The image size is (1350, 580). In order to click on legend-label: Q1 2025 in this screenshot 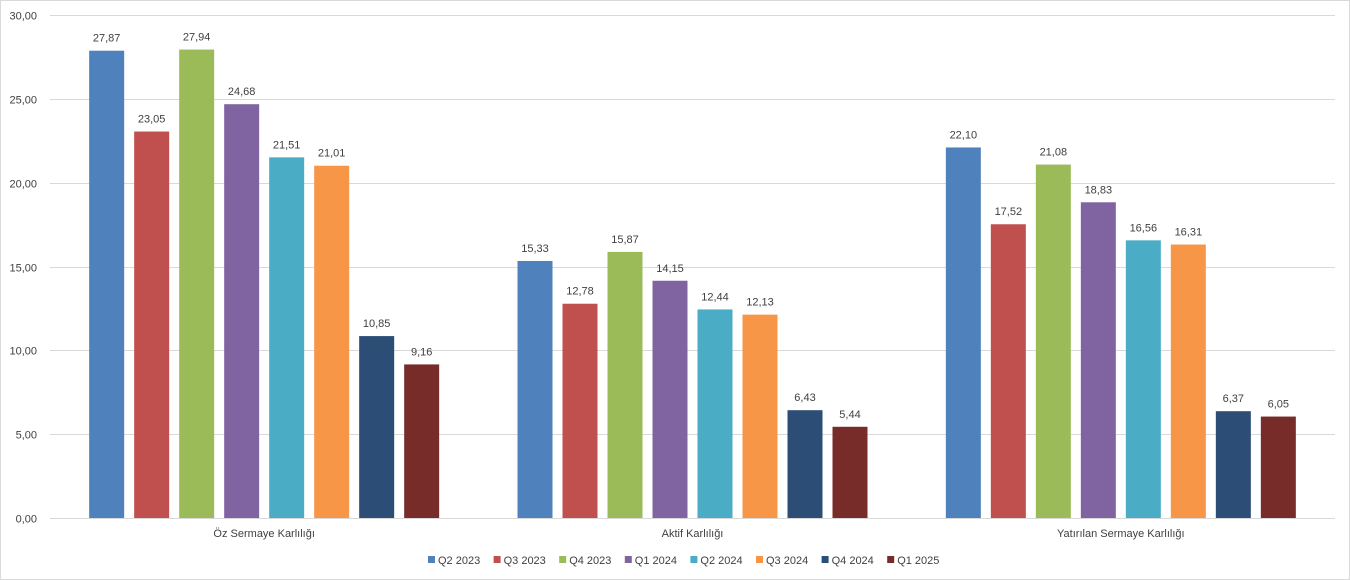, I will do `click(918, 561)`.